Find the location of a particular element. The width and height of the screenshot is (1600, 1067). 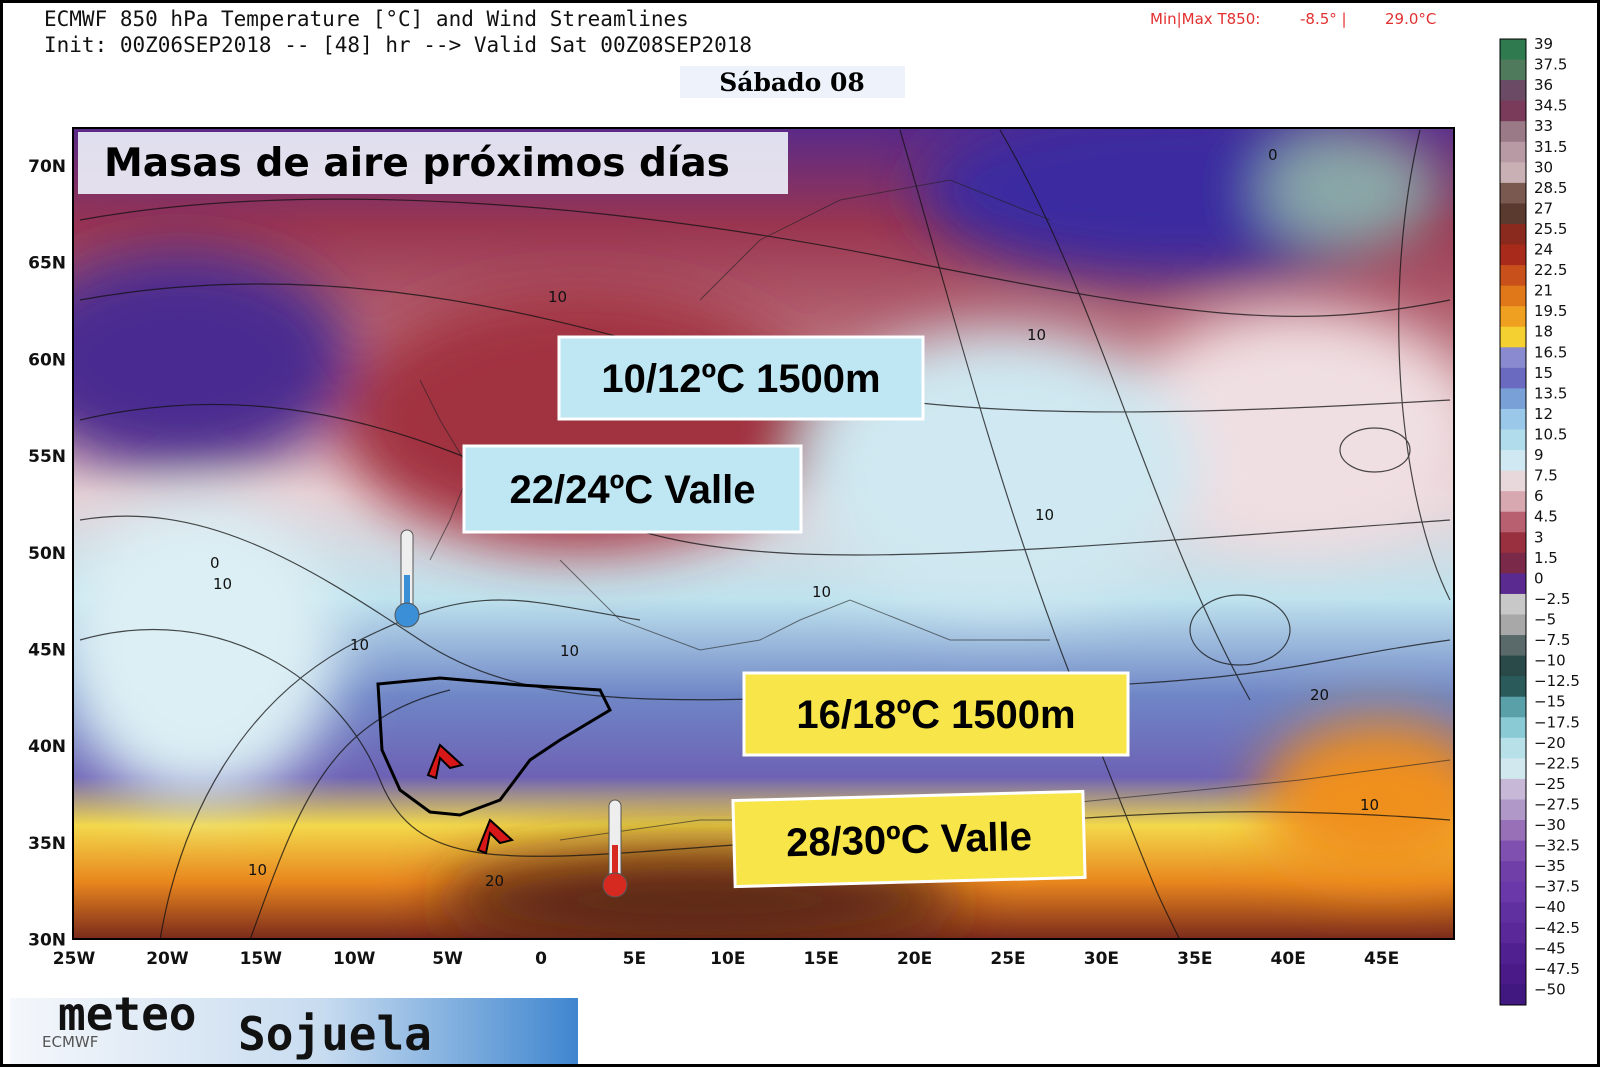

colorbar-label: −17.5 is located at coordinates (1557, 722).